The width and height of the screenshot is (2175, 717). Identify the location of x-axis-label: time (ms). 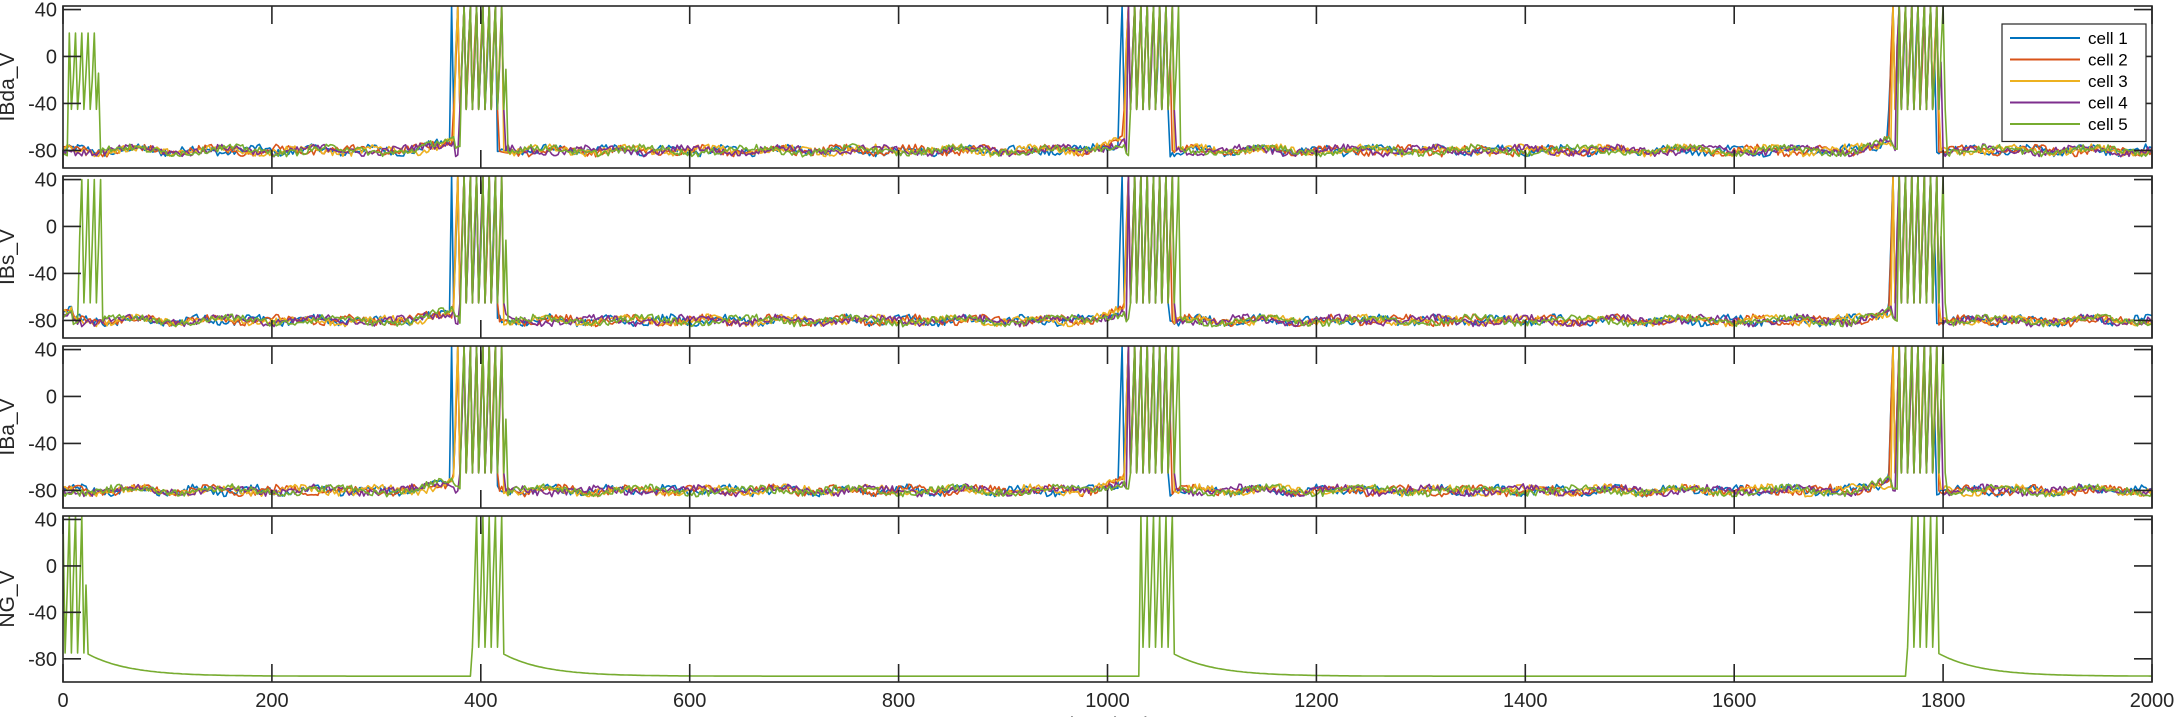
(1108, 715).